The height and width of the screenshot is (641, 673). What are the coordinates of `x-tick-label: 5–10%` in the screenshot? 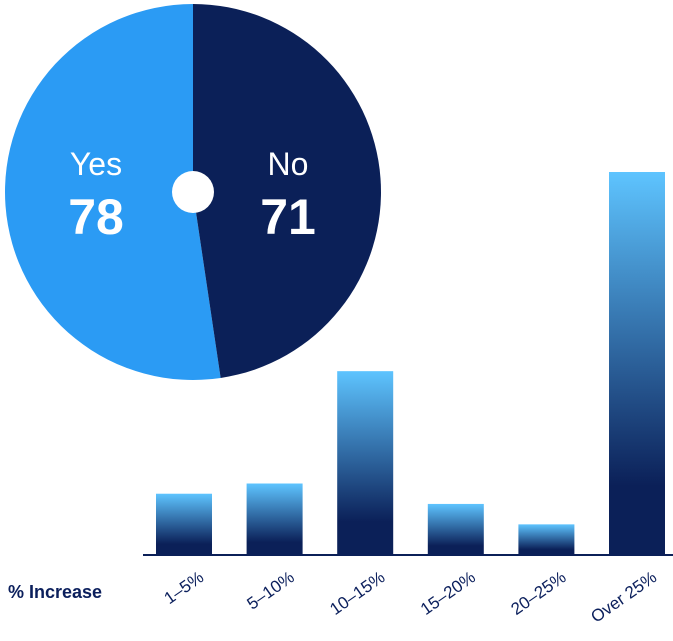 It's located at (271, 591).